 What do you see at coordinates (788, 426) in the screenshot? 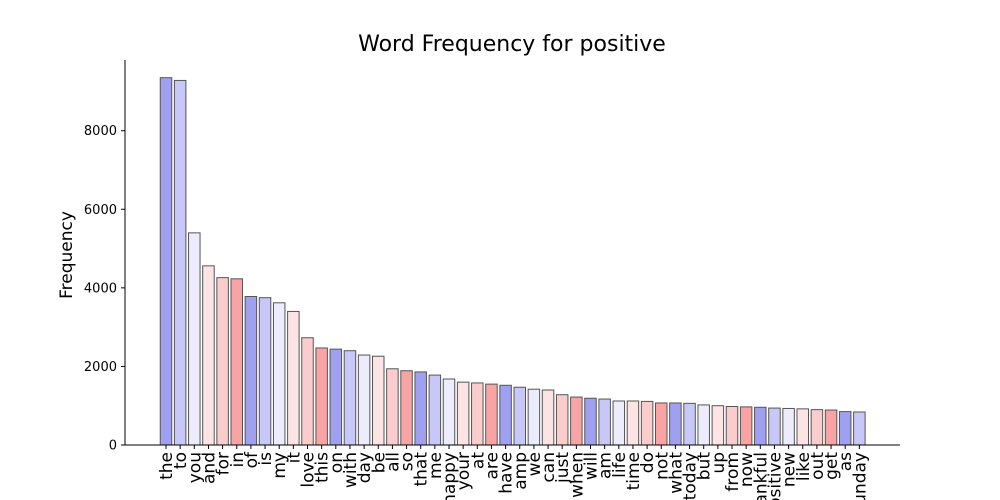
I see `bar-new` at bounding box center [788, 426].